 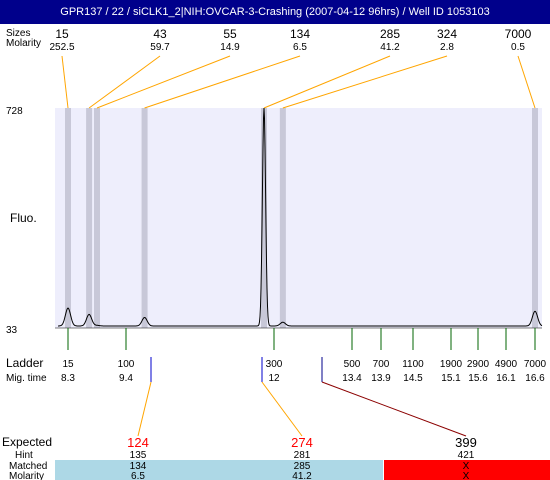 I want to click on hint-row-label: Hint, so click(x=24, y=455).